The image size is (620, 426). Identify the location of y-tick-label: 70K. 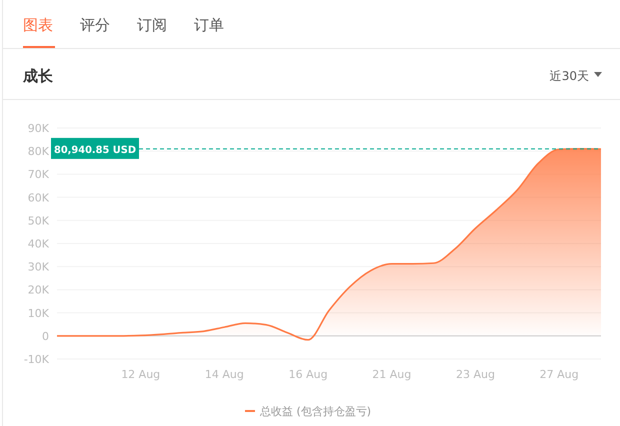
(39, 175).